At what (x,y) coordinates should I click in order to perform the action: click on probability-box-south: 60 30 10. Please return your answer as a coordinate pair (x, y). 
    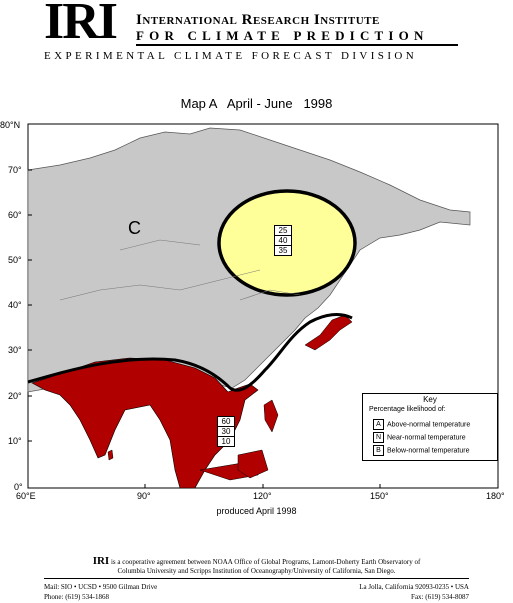
    Looking at the image, I should click on (226, 431).